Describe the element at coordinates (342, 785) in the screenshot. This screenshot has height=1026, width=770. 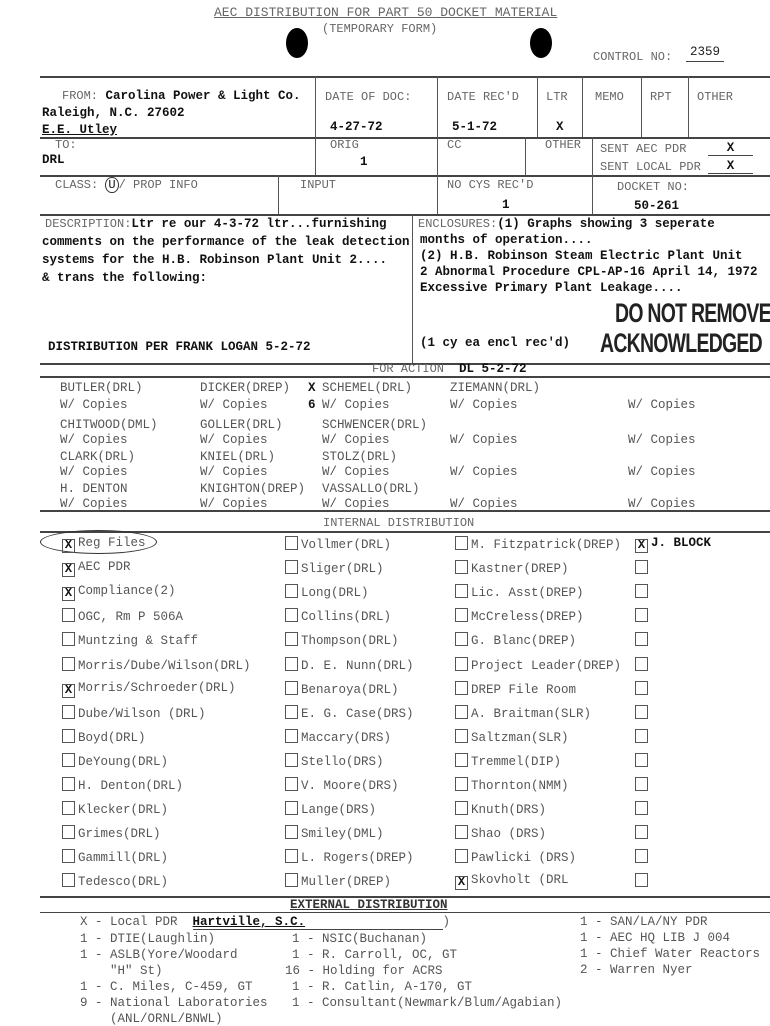
I see `internal-recipient: V. Moore(DRS)` at that location.